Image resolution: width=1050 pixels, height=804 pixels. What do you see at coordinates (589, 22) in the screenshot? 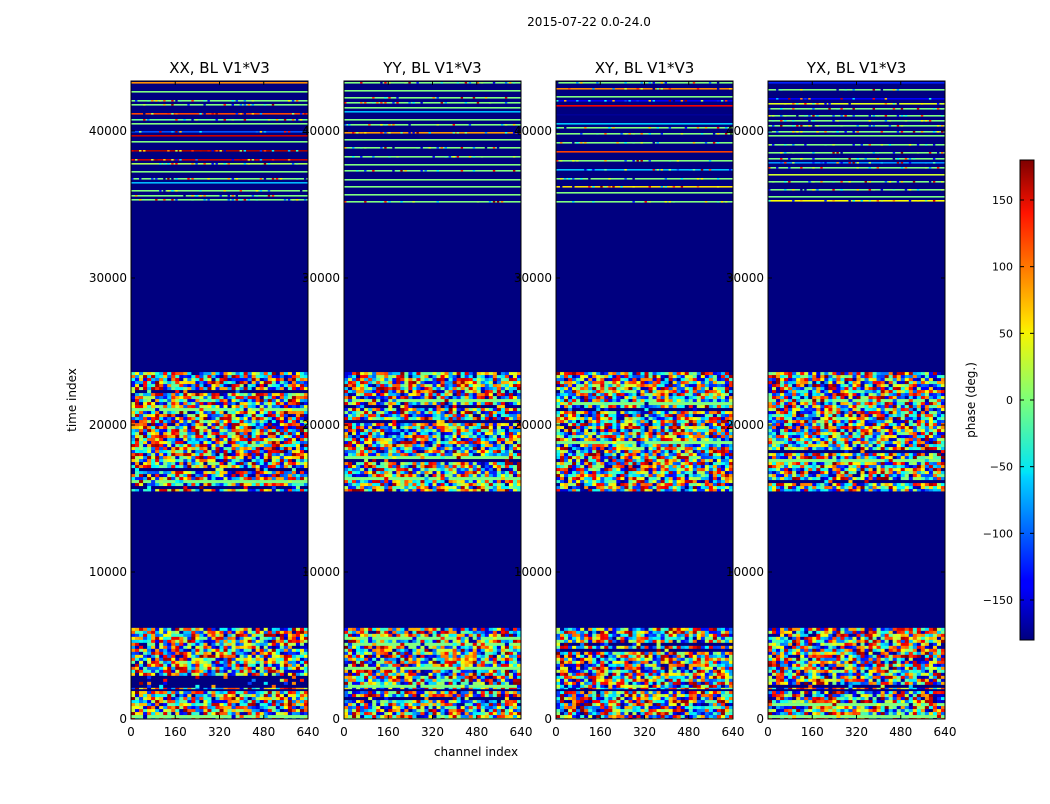
I see `chart-suptitle-text: 2015-07-22 0.0-24.0` at bounding box center [589, 22].